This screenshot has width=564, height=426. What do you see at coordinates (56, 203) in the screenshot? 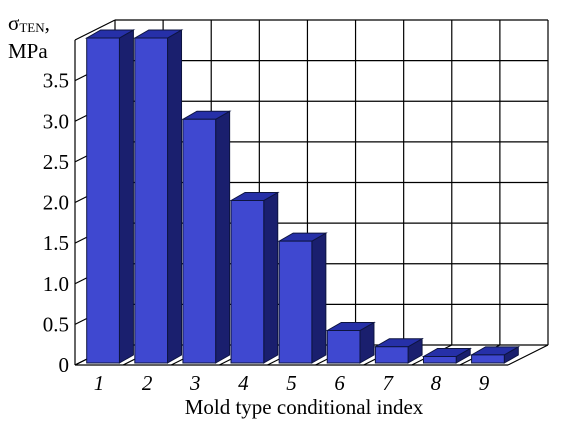
I see `y-tick-label-4: 2.0` at bounding box center [56, 203].